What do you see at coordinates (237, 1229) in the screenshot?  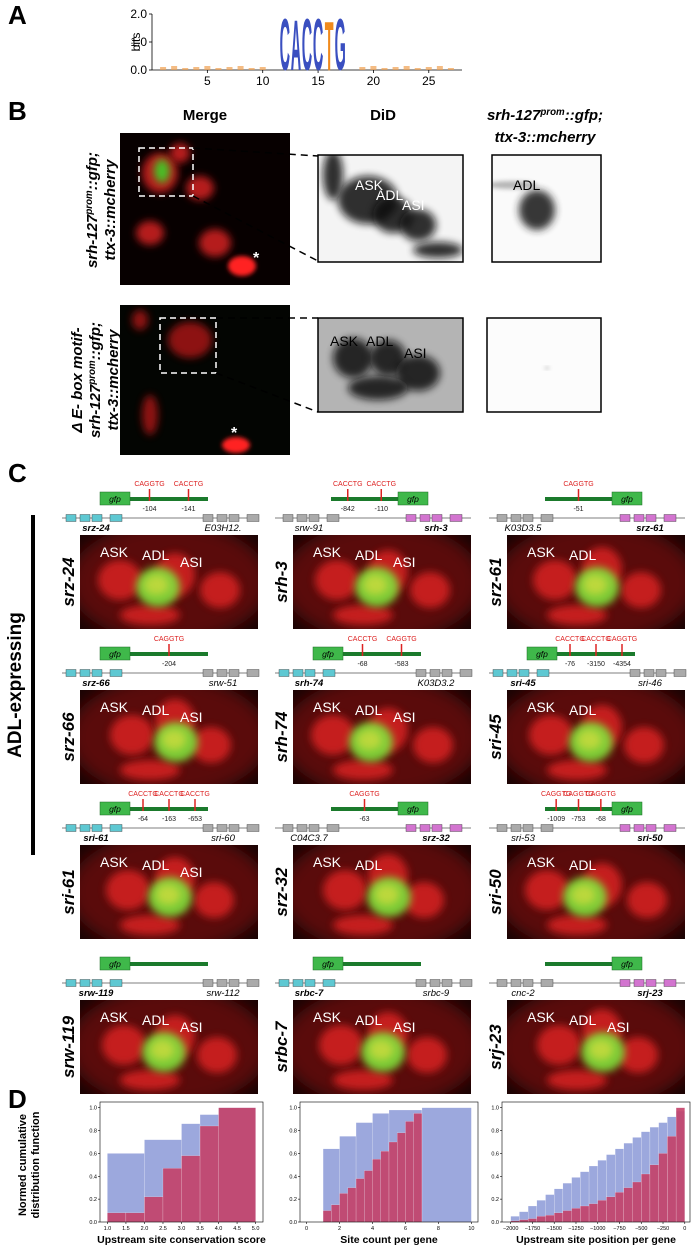 I see `x-tick-label: 4.5` at bounding box center [237, 1229].